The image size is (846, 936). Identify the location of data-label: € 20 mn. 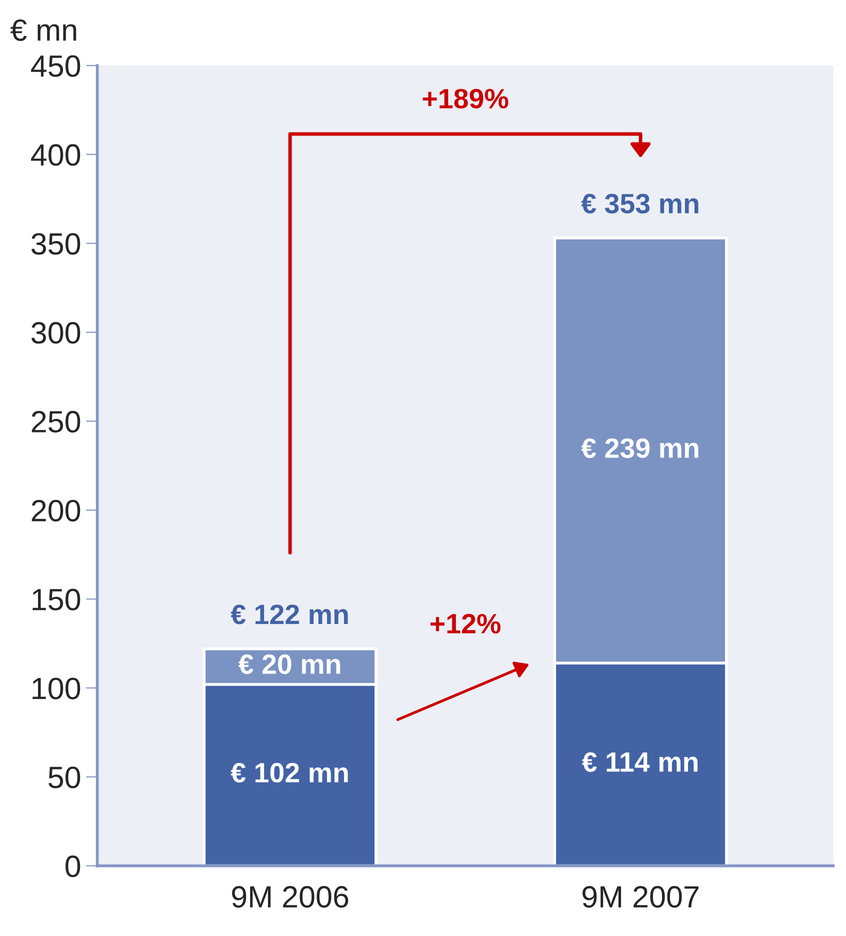
(289, 664).